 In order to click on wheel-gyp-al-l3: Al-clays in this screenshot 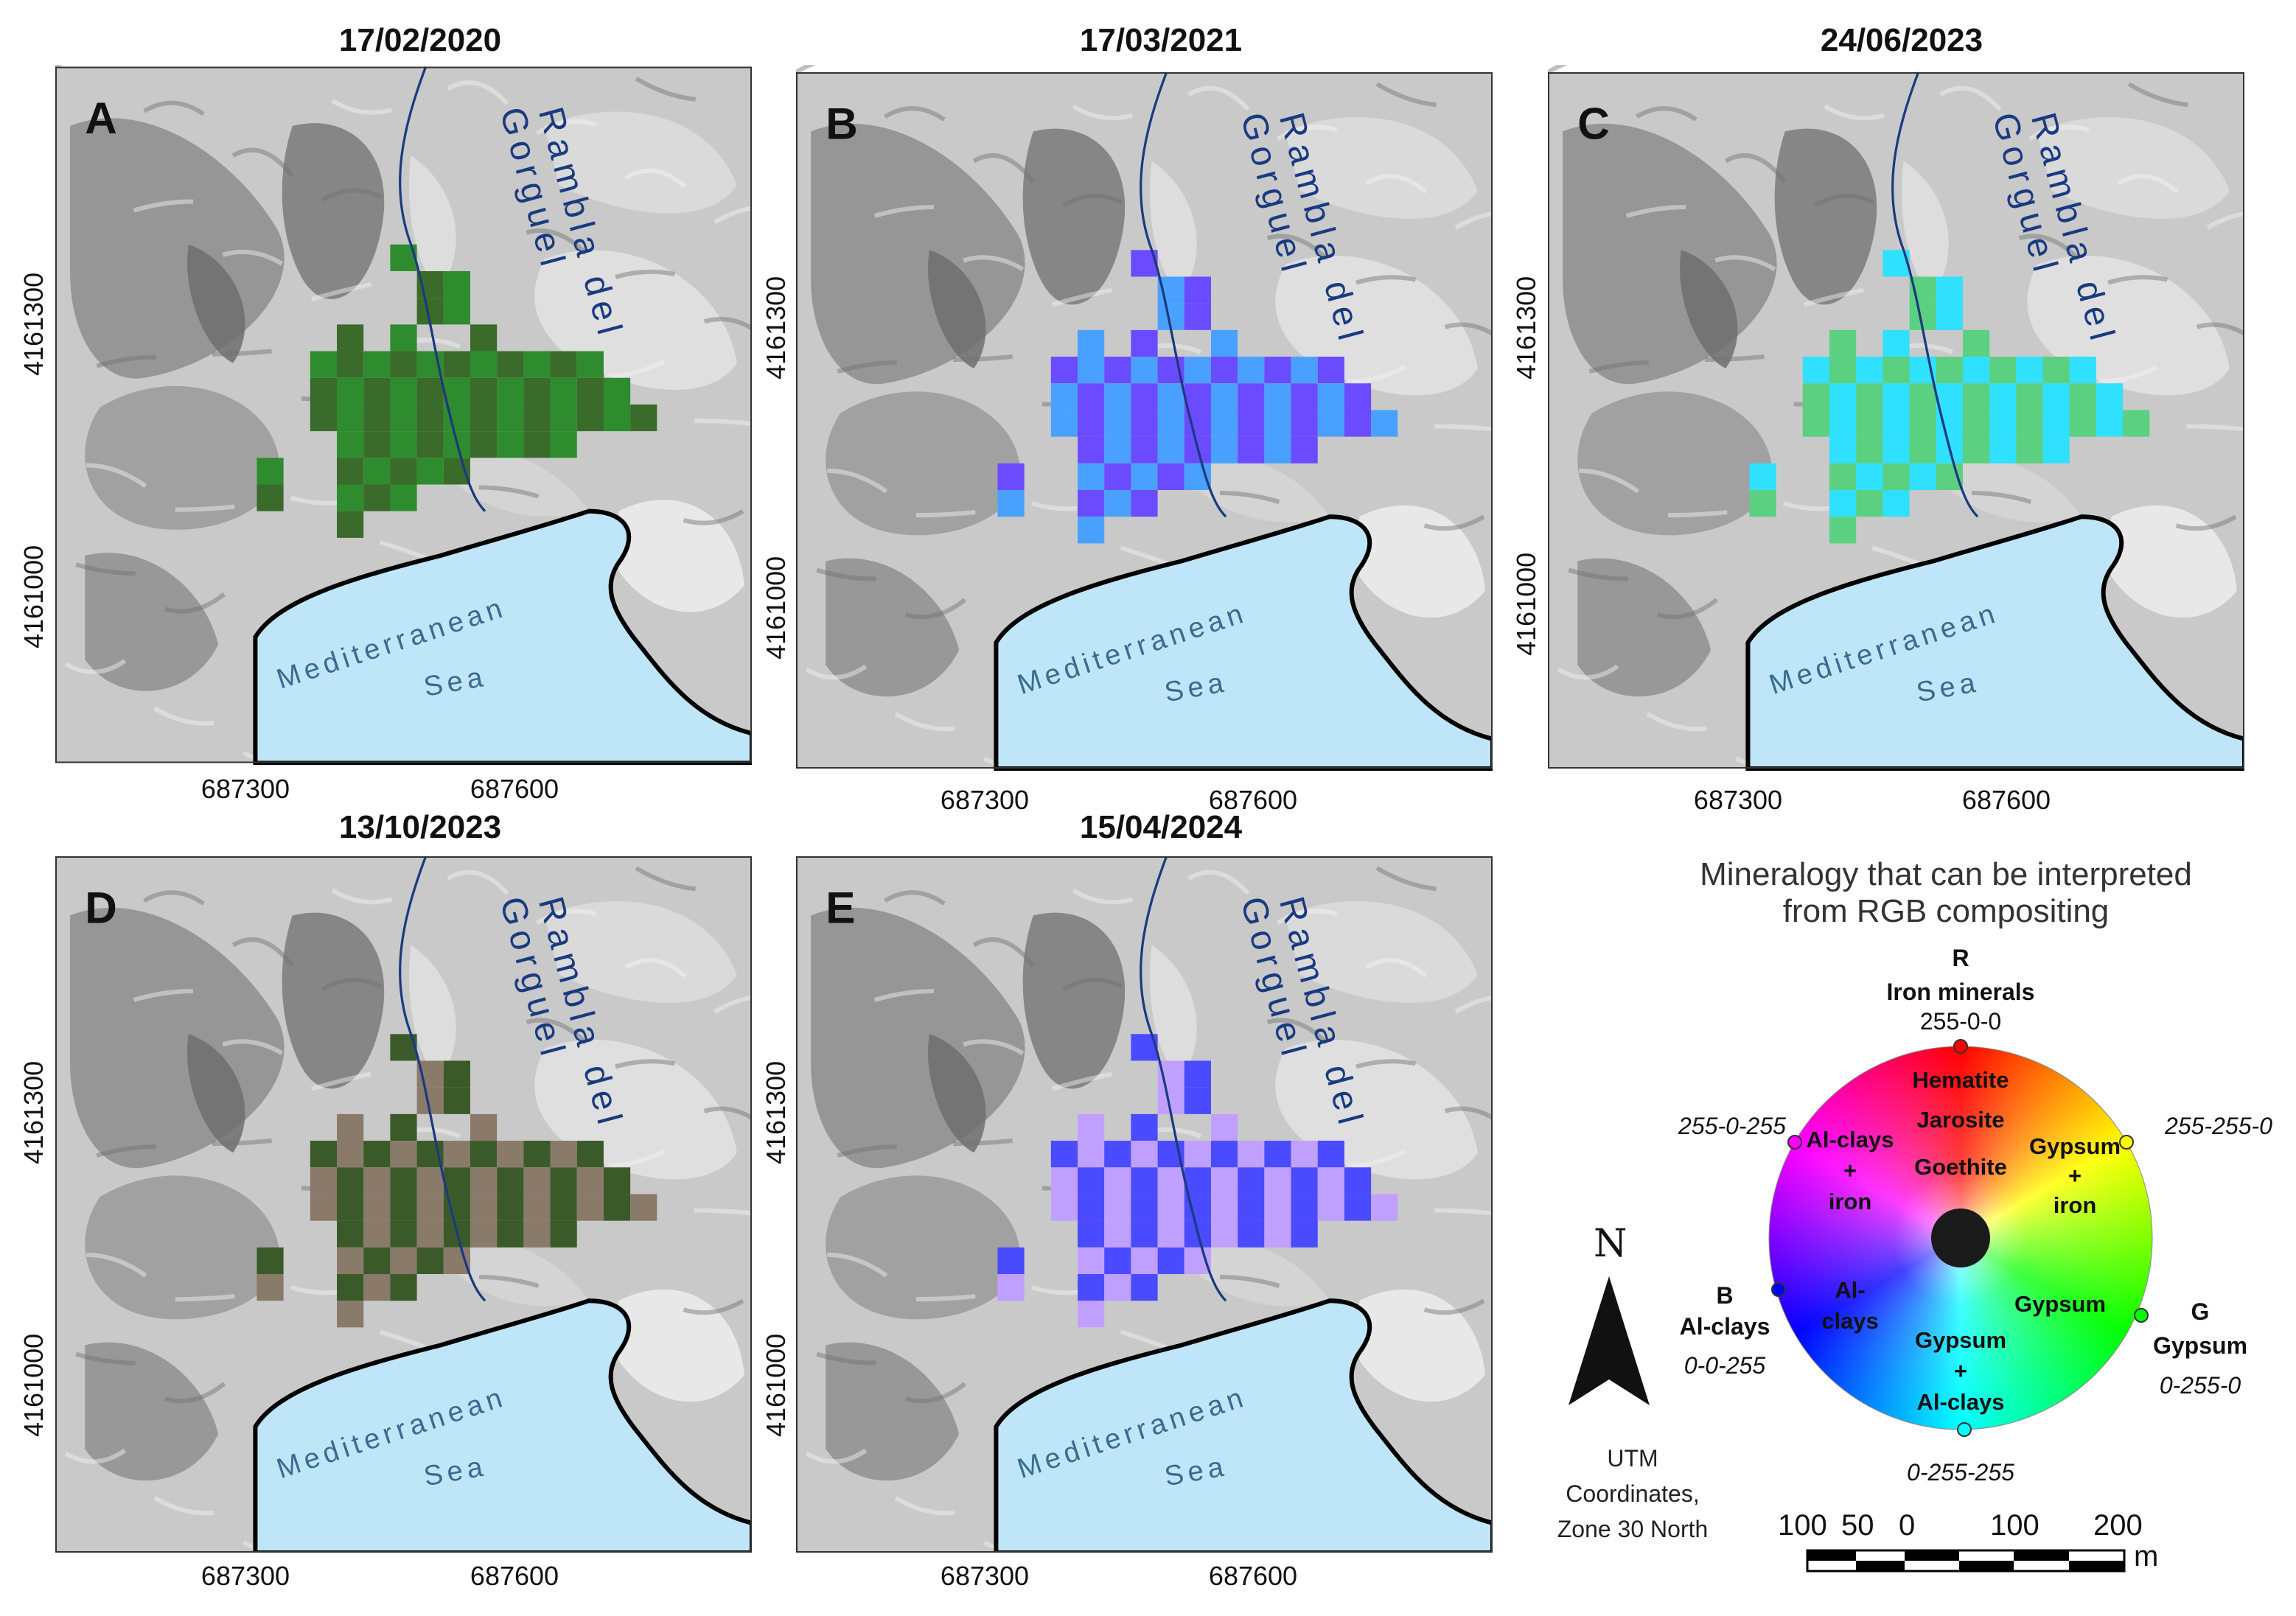, I will do `click(1960, 1402)`.